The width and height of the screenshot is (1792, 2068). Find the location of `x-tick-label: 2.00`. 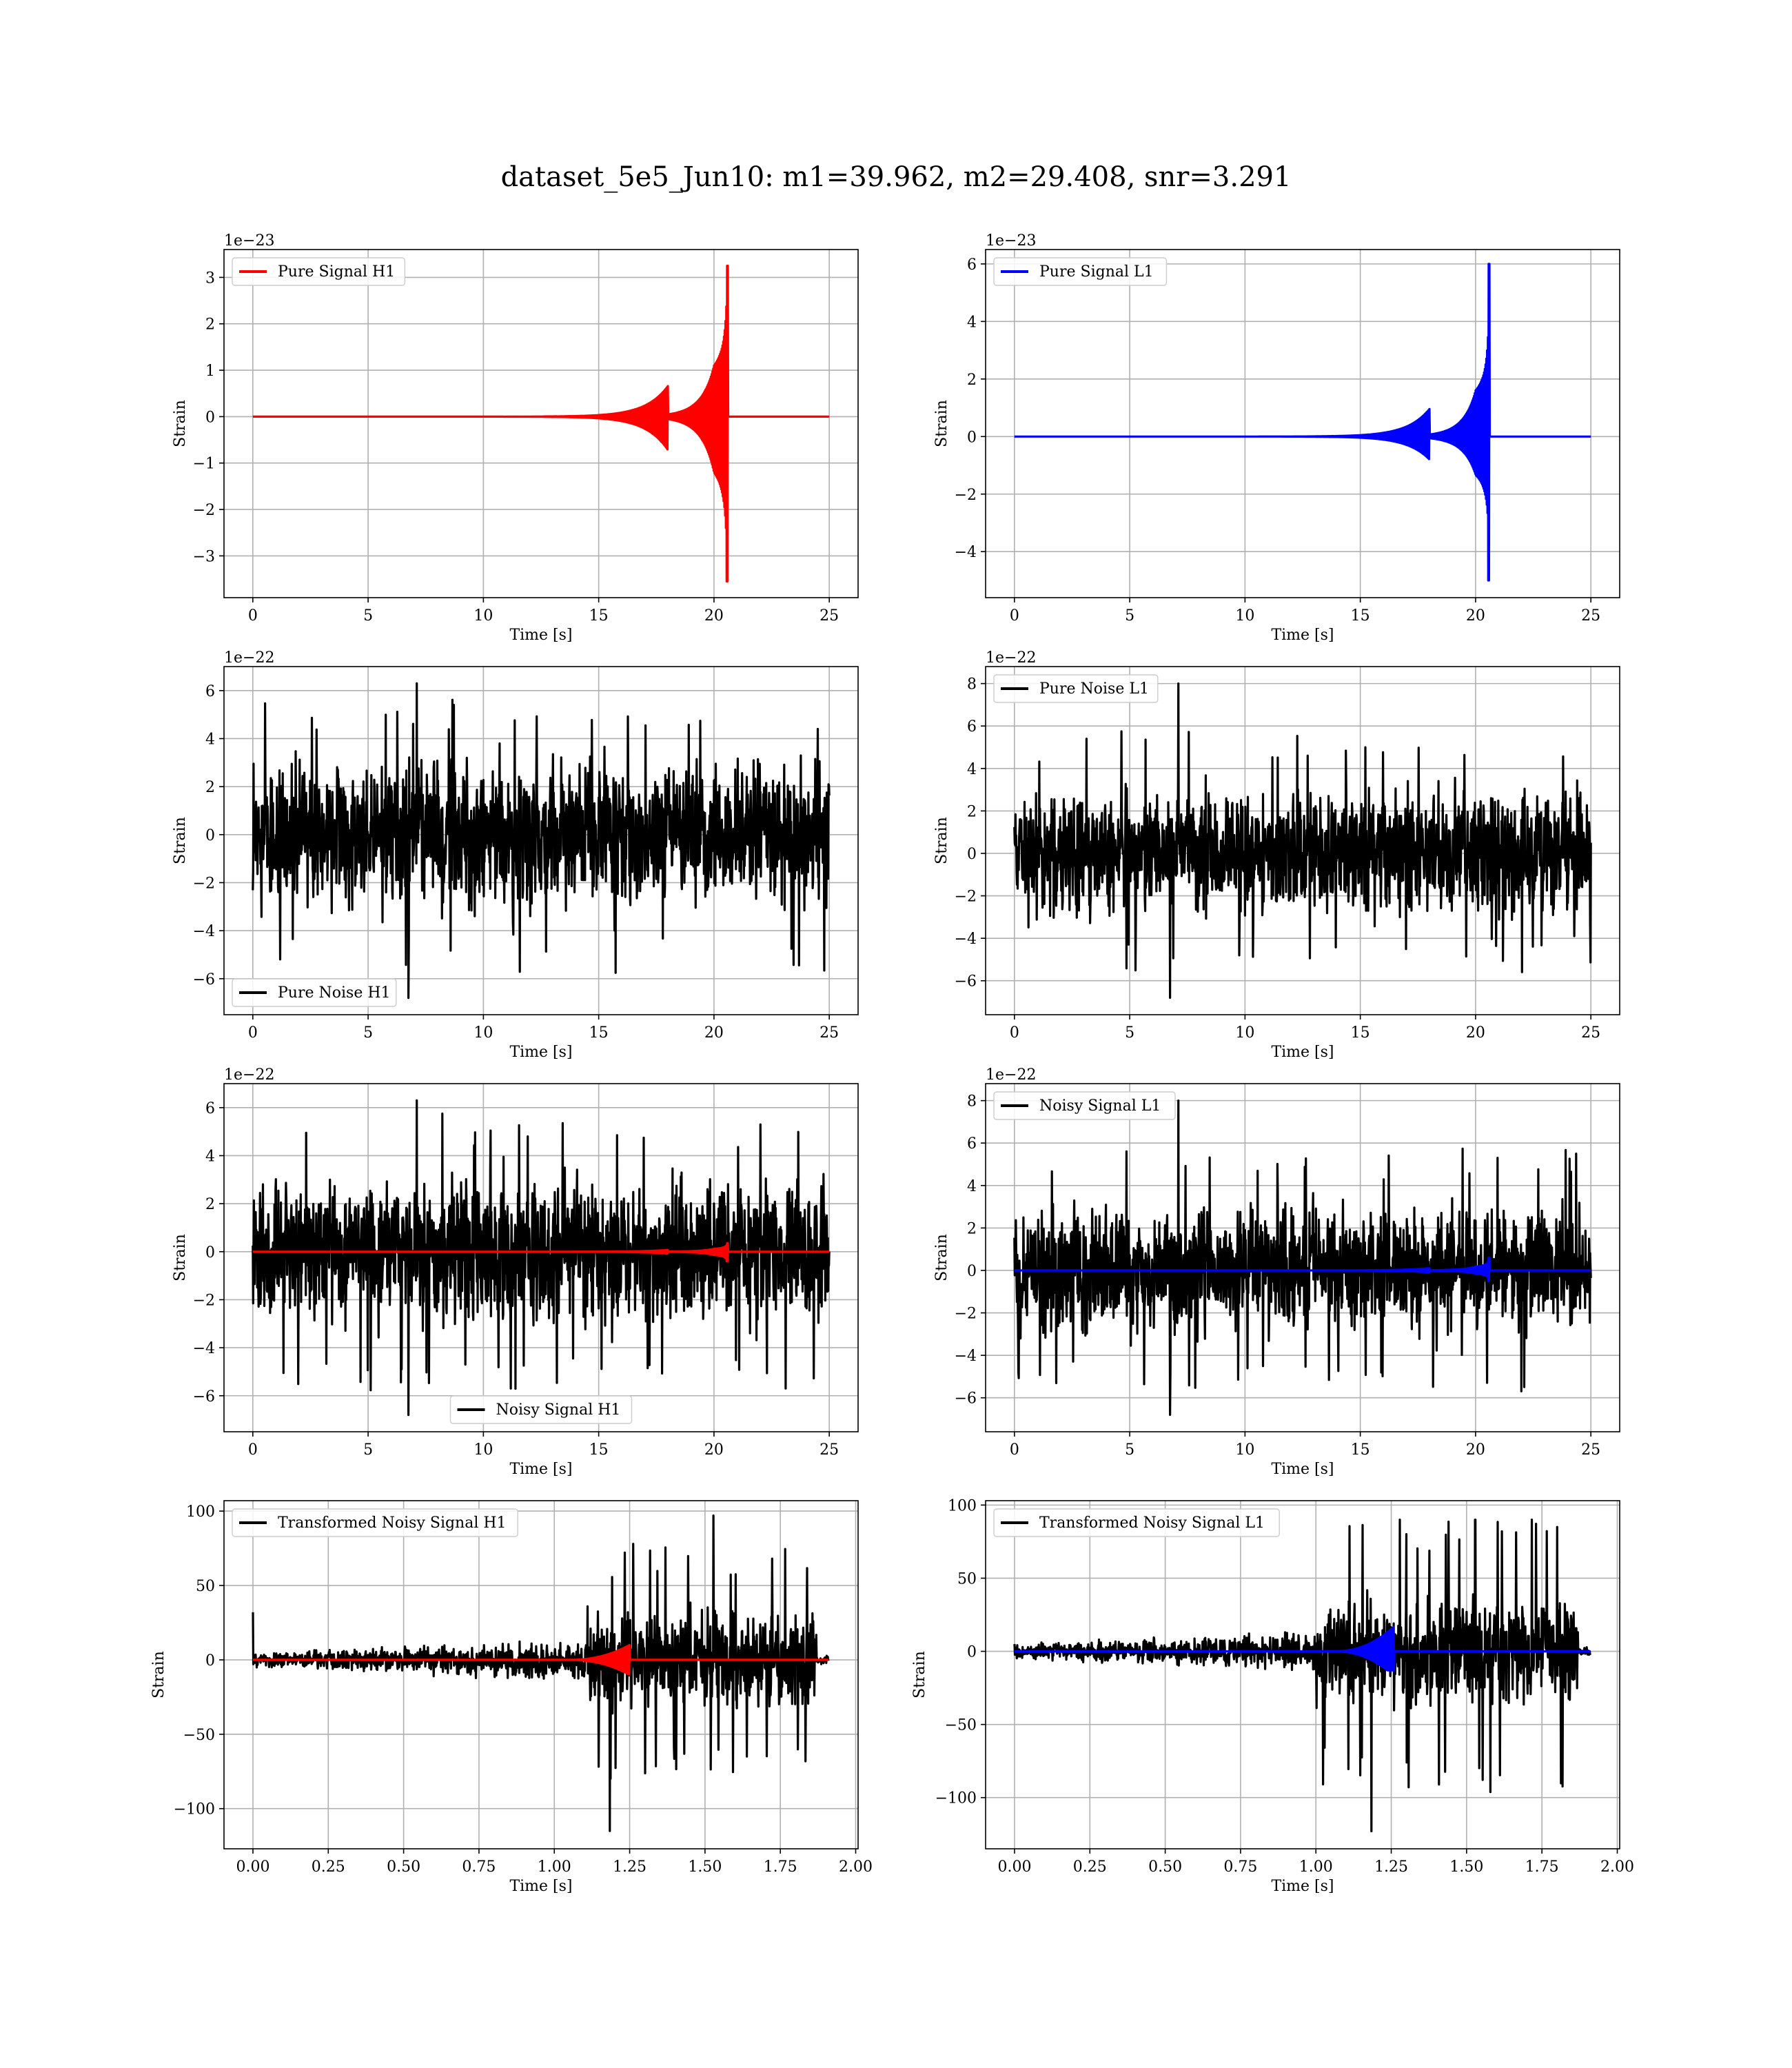

x-tick-label: 2.00 is located at coordinates (1617, 1867).